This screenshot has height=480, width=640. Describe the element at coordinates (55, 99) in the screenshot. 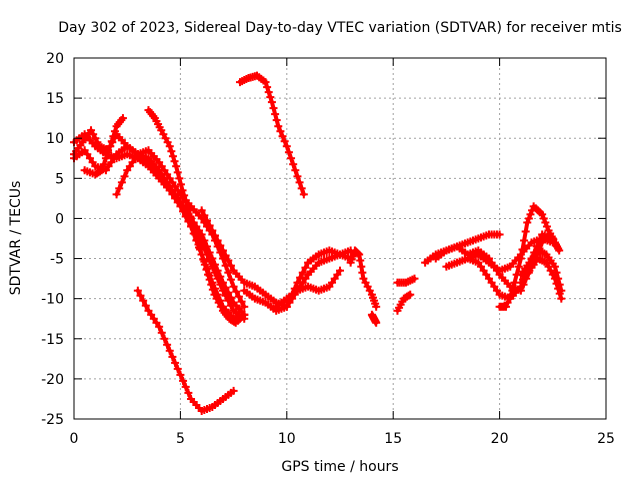

I see `y-tick-label: 15` at that location.